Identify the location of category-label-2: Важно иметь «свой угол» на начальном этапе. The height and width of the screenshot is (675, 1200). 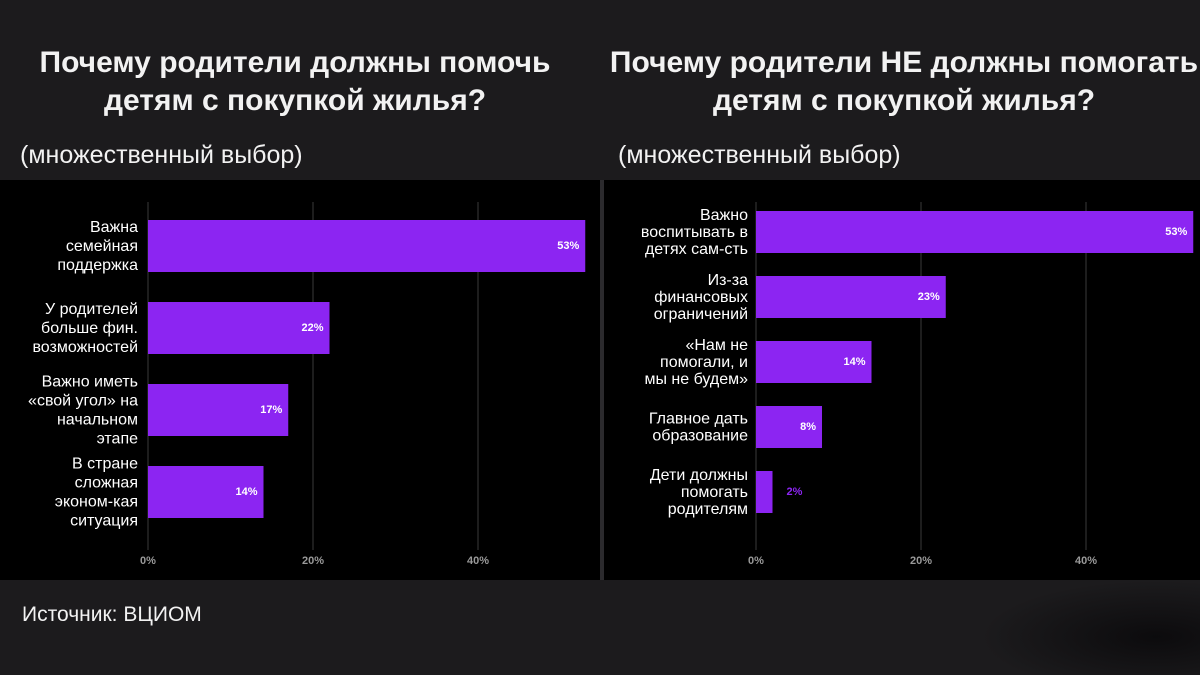
(83, 411).